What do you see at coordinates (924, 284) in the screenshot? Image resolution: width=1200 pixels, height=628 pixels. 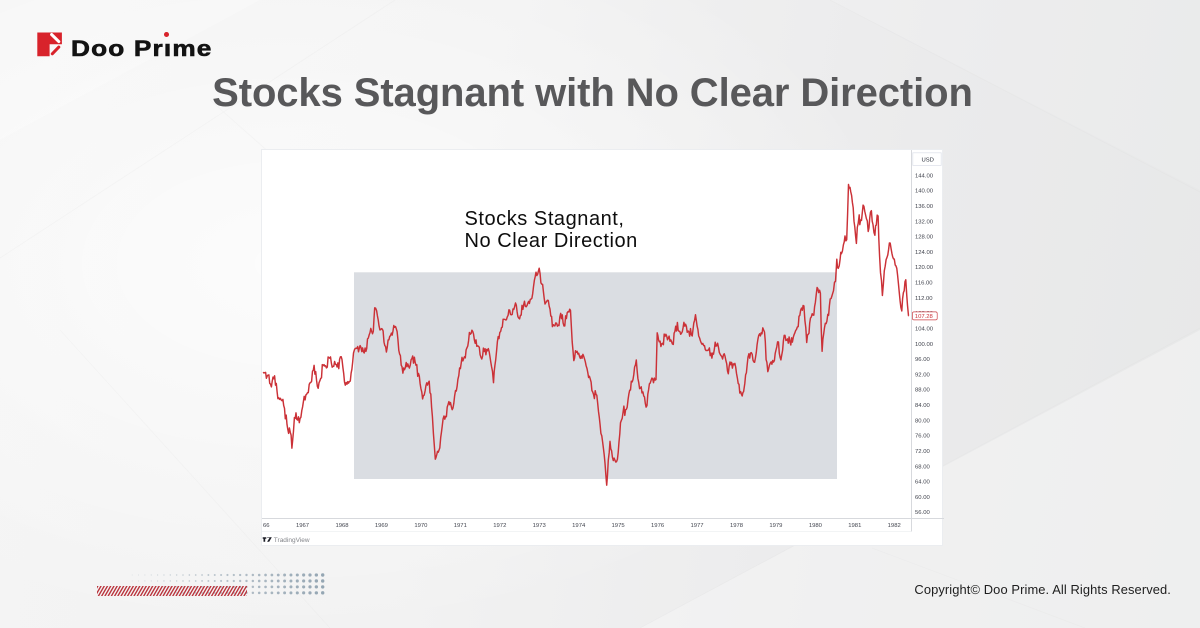 I see `svg-text: 116.00` at bounding box center [924, 284].